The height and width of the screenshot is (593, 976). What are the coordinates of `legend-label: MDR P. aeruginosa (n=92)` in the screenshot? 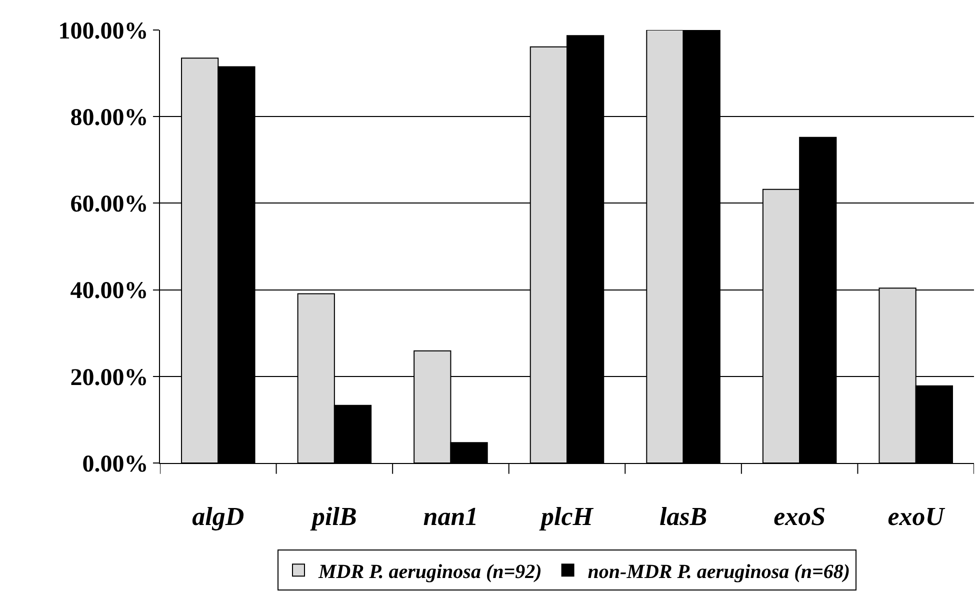 It's located at (430, 571).